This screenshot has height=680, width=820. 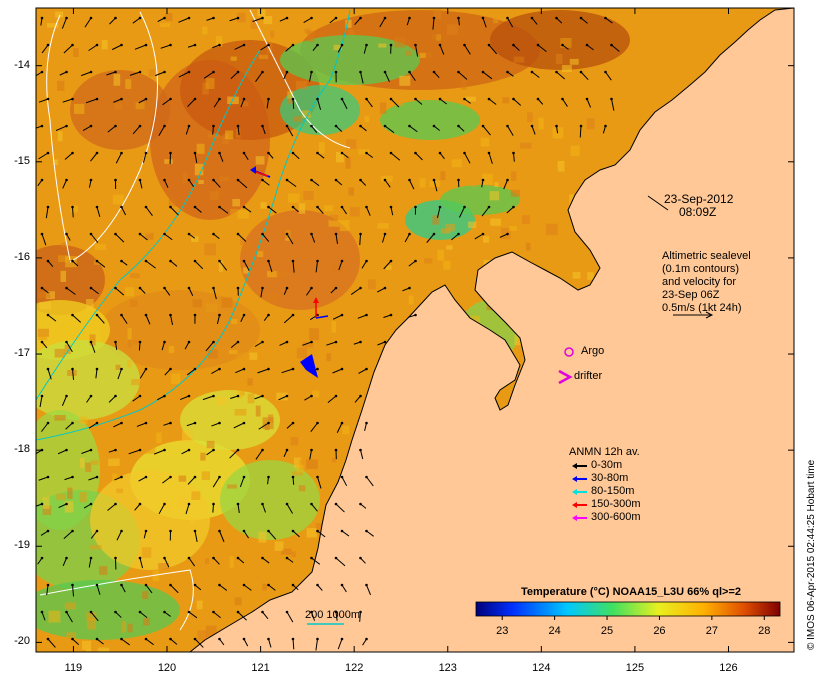 What do you see at coordinates (22, 160) in the screenshot?
I see `y-tick-label: -15` at bounding box center [22, 160].